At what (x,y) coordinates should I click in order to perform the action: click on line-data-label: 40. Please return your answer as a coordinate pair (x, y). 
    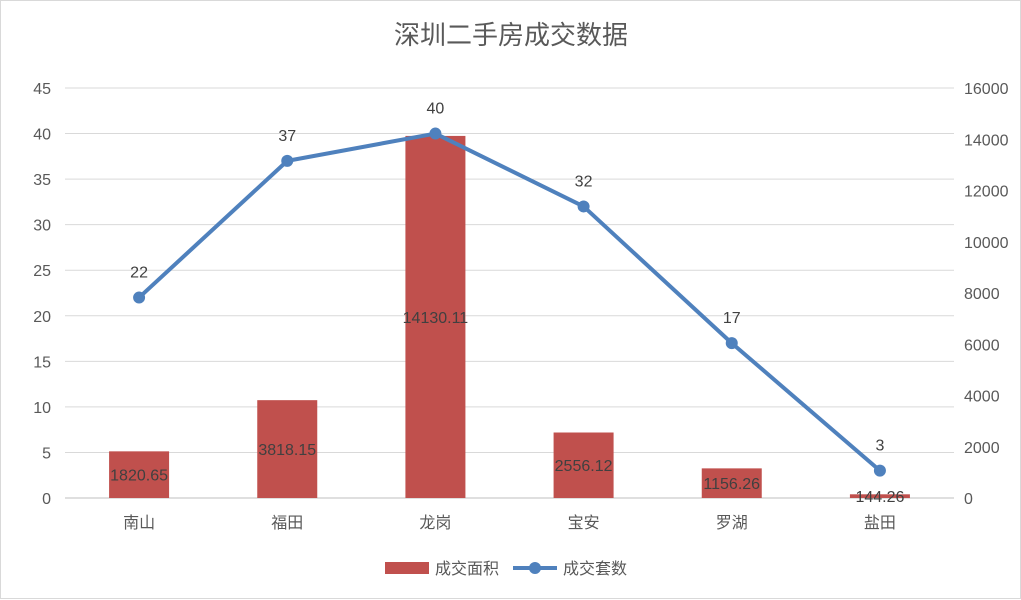
    Looking at the image, I should click on (436, 109).